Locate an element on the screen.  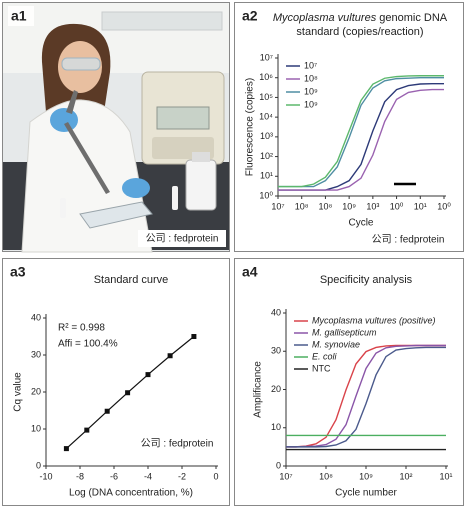
panel-label: a1 is located at coordinates (19, 16).